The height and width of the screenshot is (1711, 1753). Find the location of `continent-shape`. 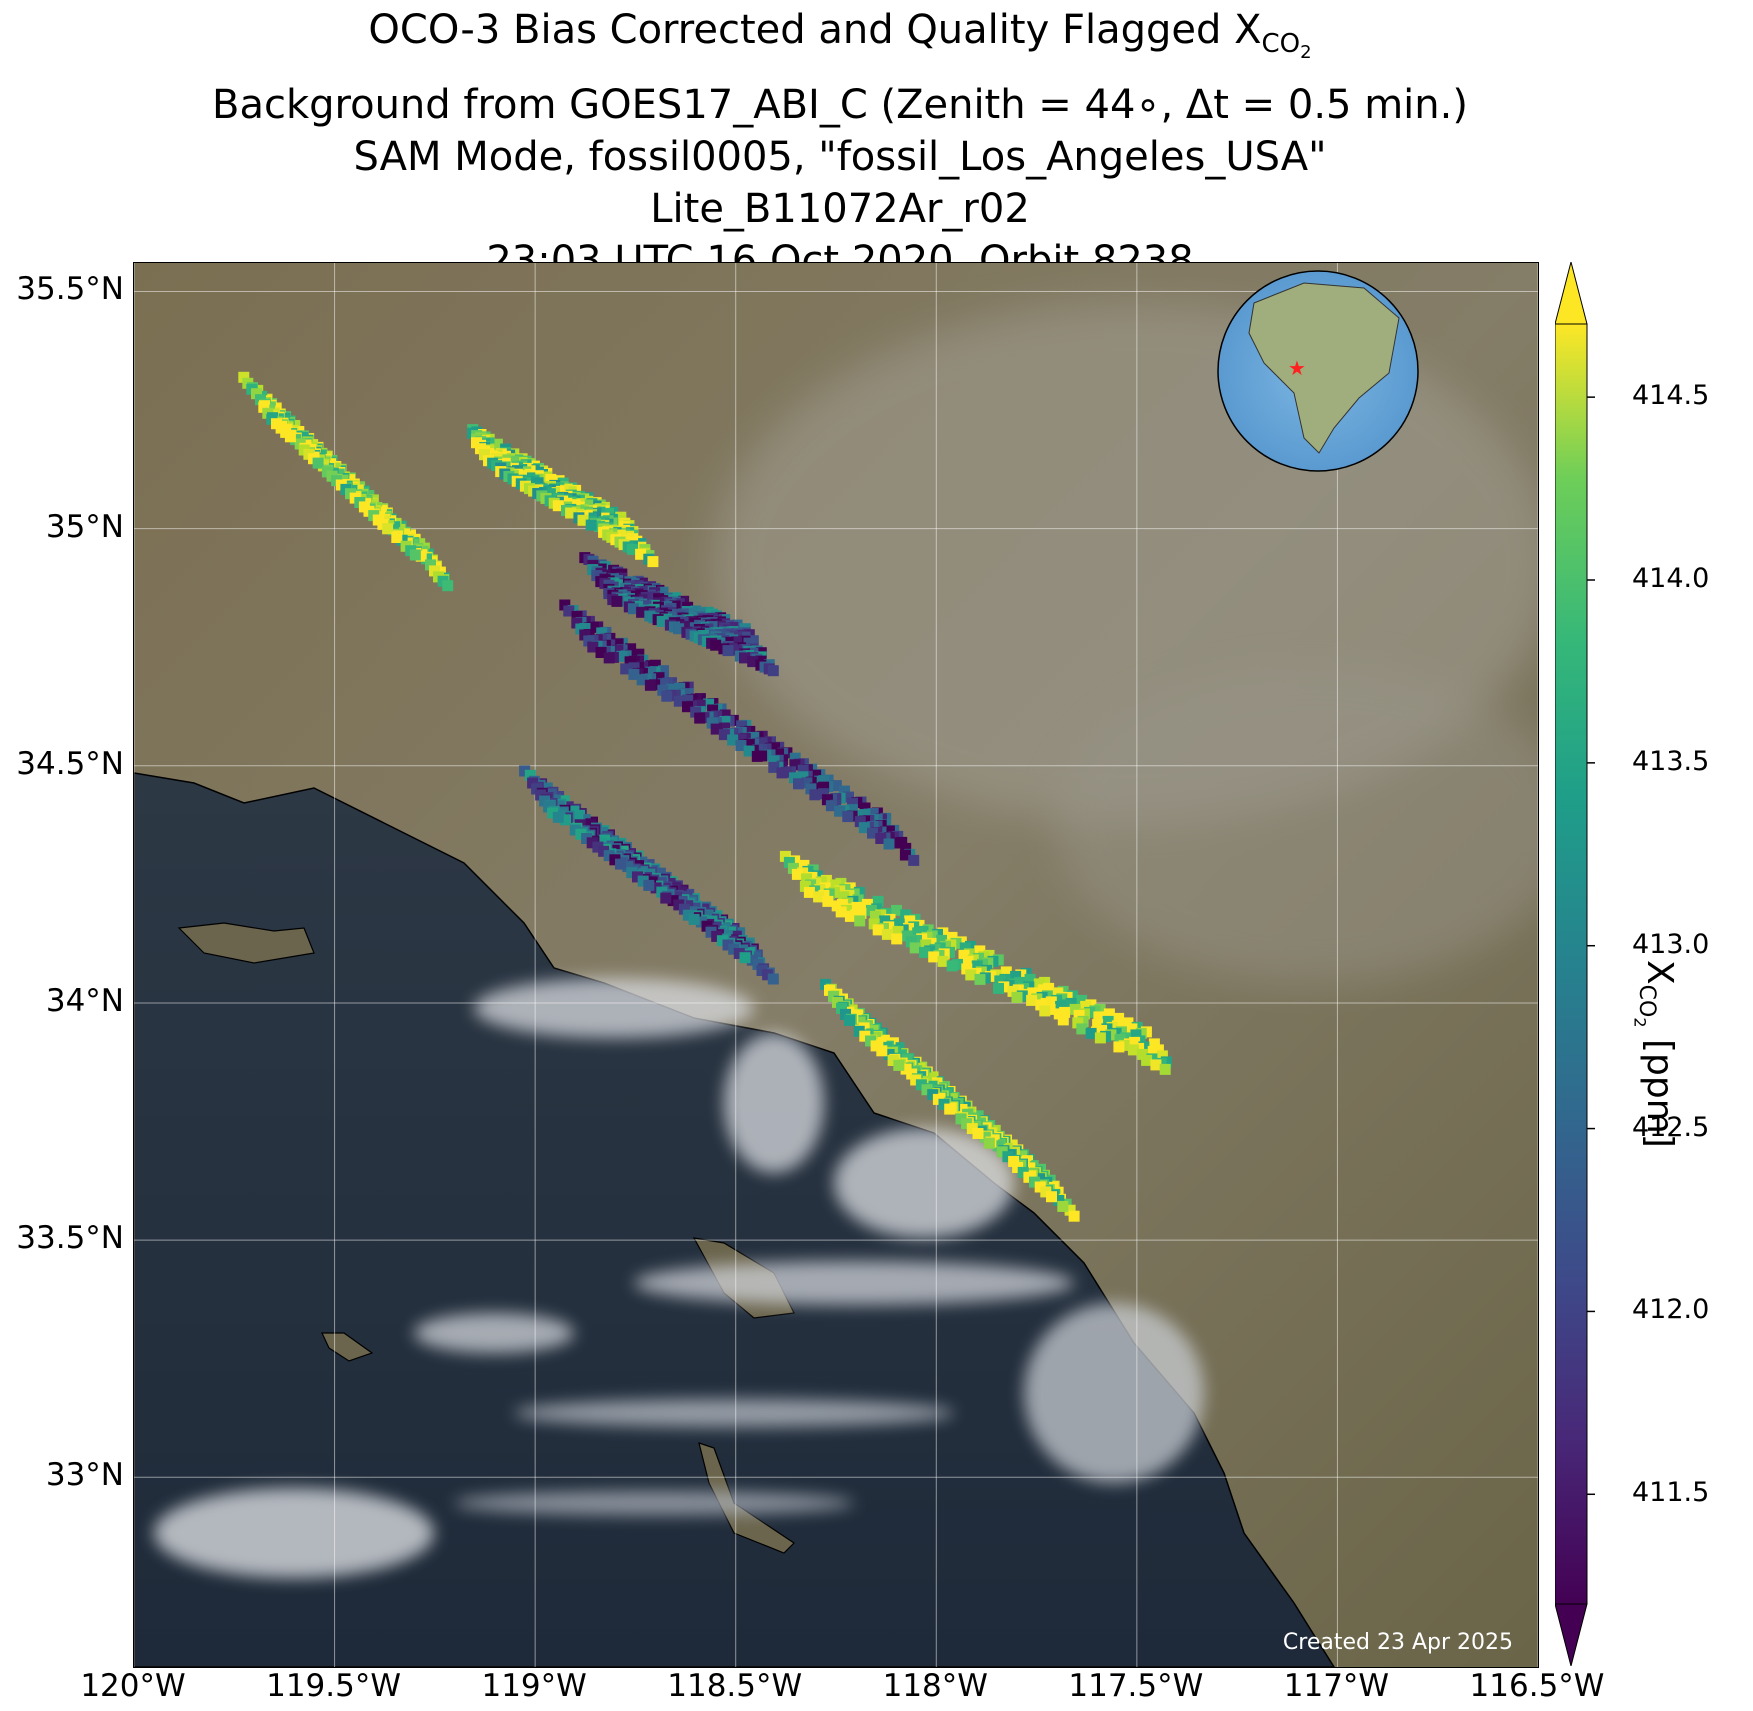

continent-shape is located at coordinates (1324, 368).